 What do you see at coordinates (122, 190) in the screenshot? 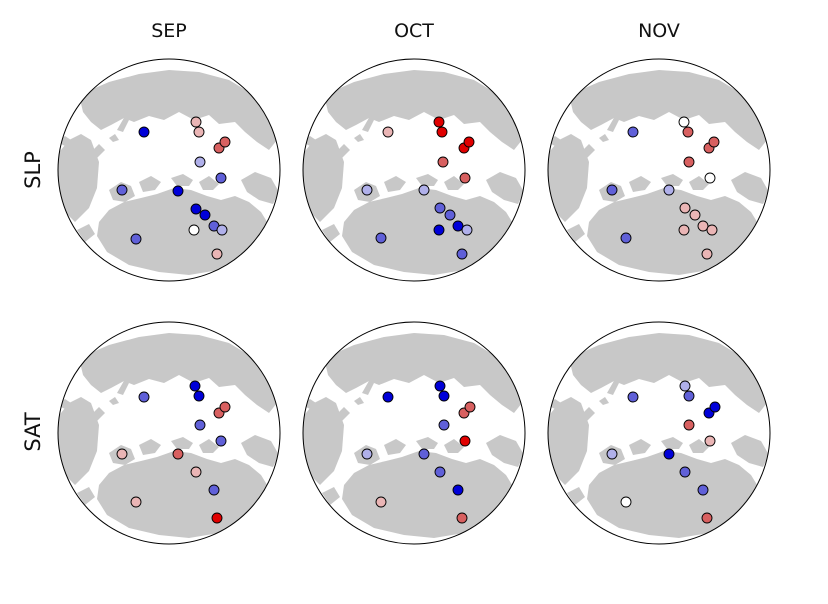
I see `station-point-slp-sep-s8` at bounding box center [122, 190].